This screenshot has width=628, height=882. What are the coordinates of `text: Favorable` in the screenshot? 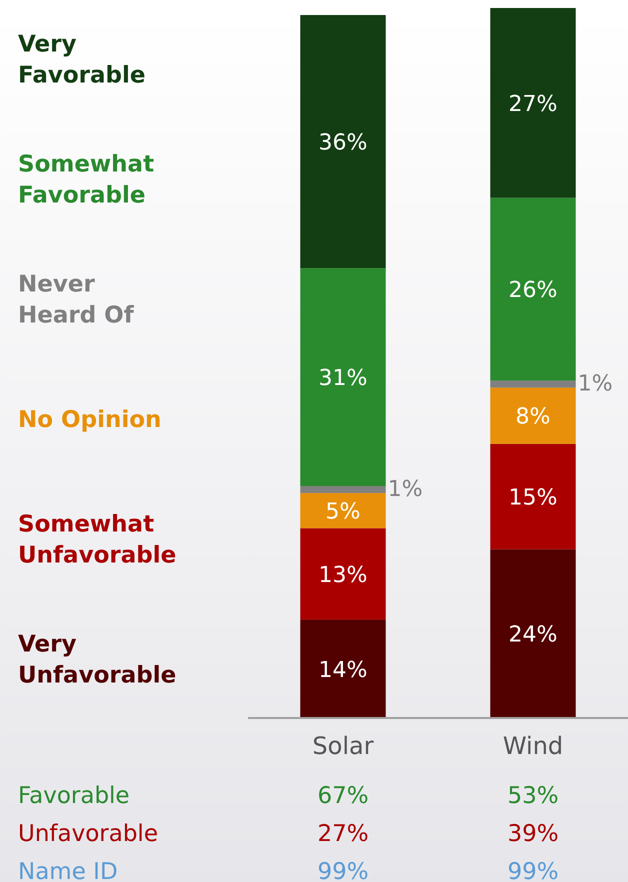 It's located at (74, 796).